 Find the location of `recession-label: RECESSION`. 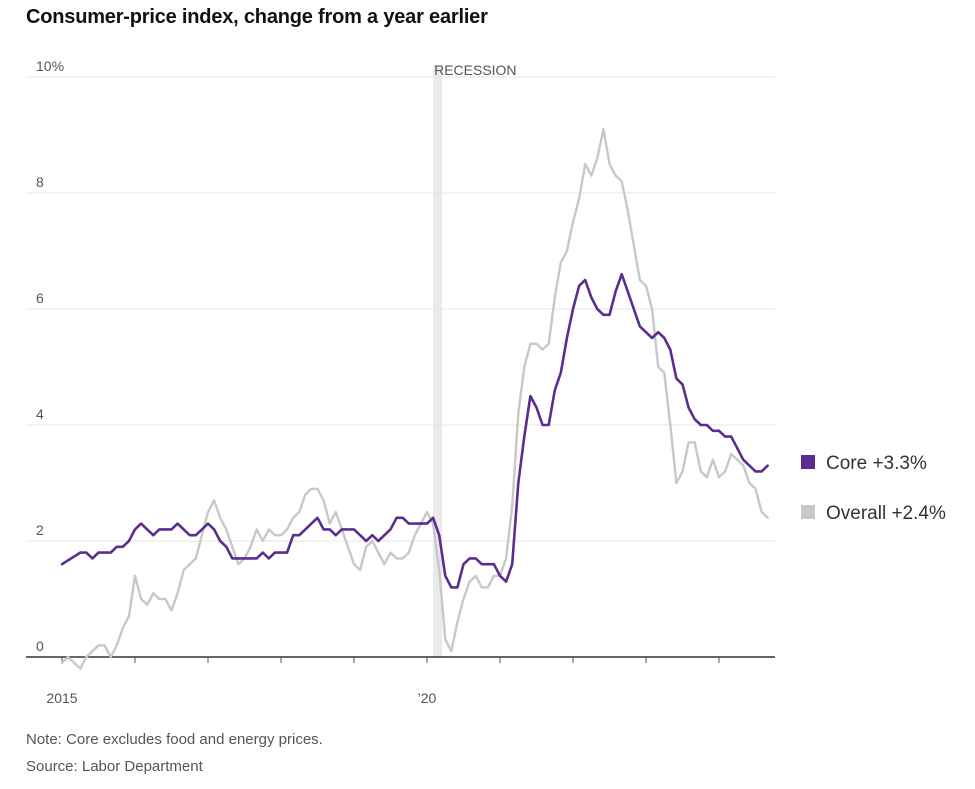

recession-label: RECESSION is located at coordinates (475, 70).